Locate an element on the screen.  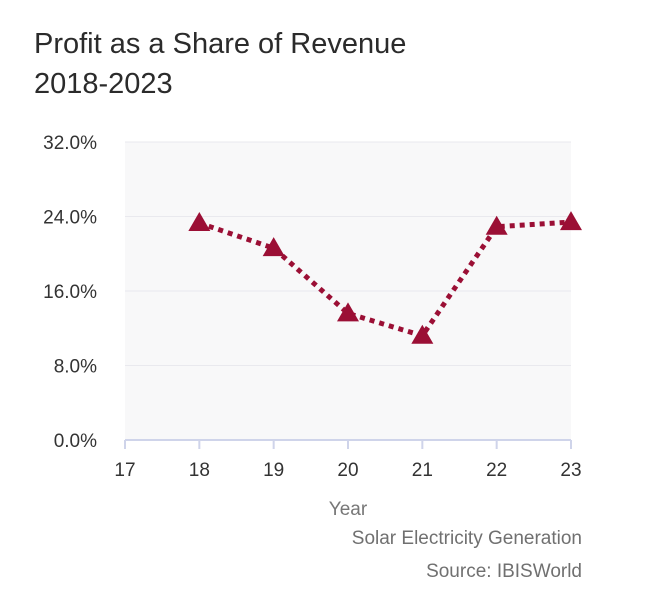
y-axis-labels: 0.0% 8.0% 16.0% 24.0% 32.0% is located at coordinates (70, 292).